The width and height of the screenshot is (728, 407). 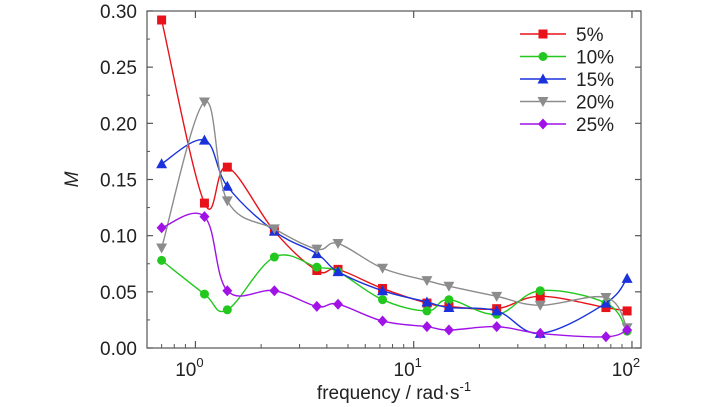 I want to click on x-tick-exponent: 1, so click(x=418, y=362).